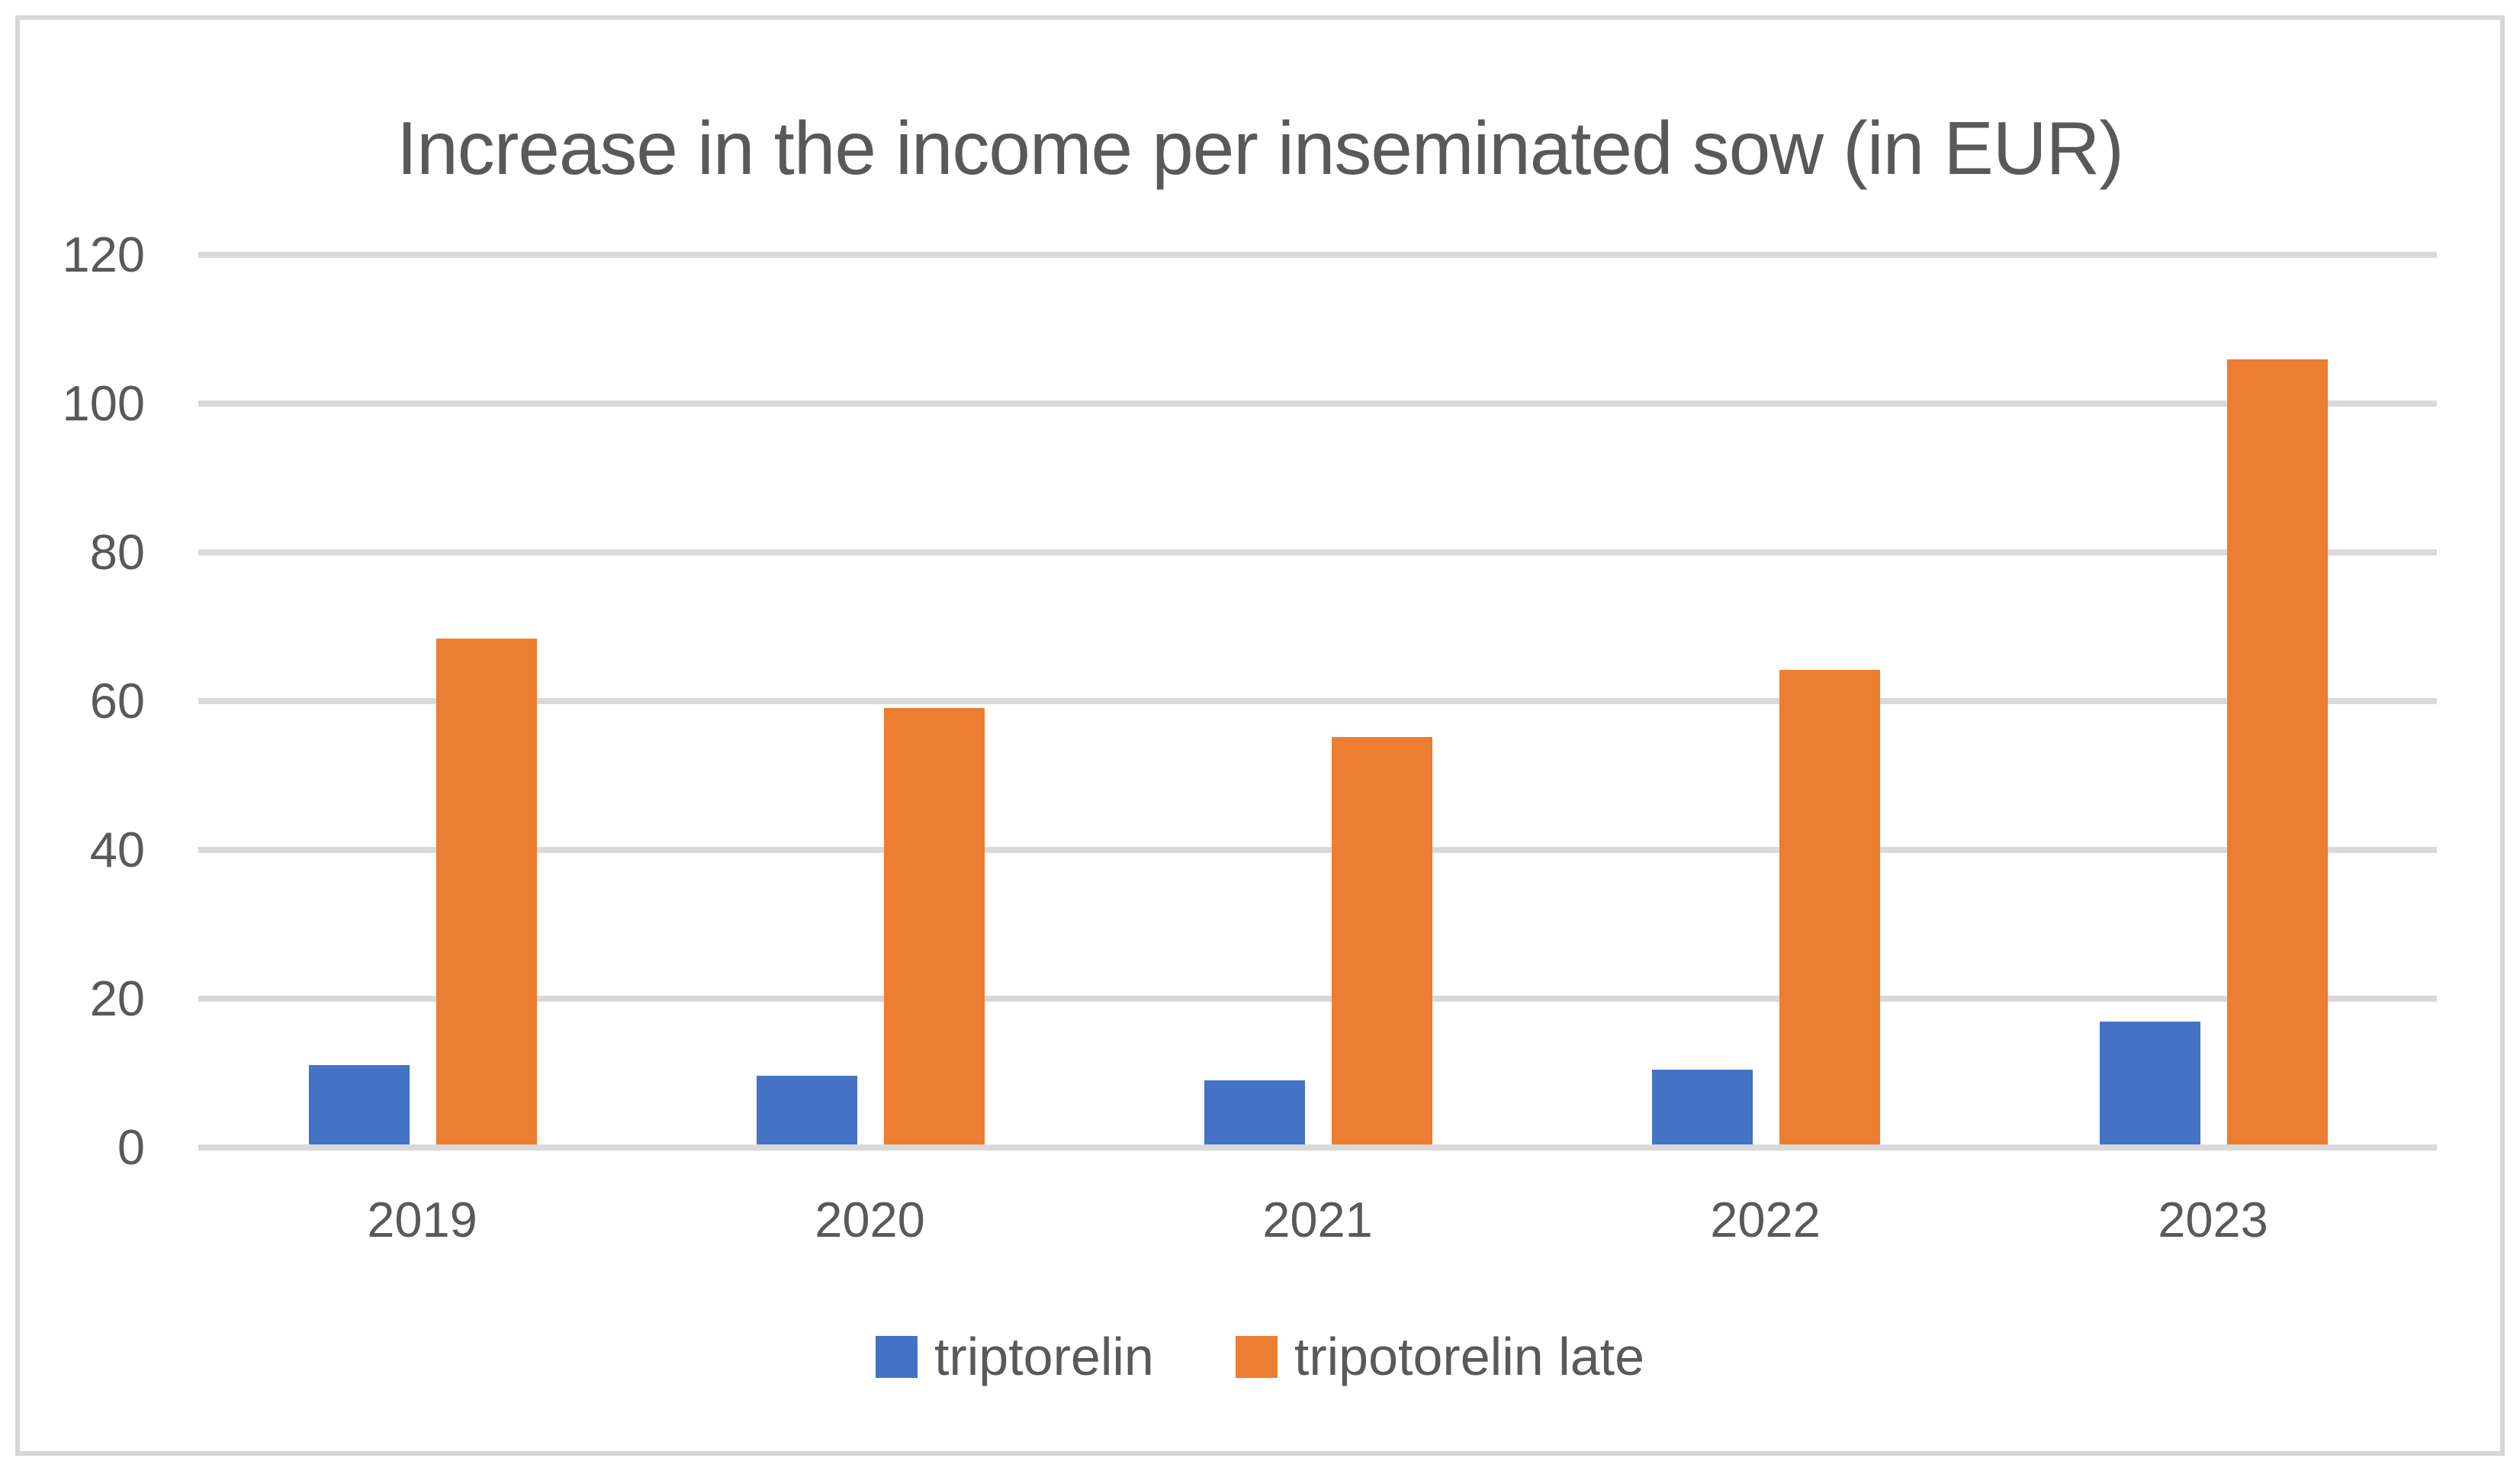  What do you see at coordinates (896, 1356) in the screenshot?
I see `legend-swatch-triptorelin` at bounding box center [896, 1356].